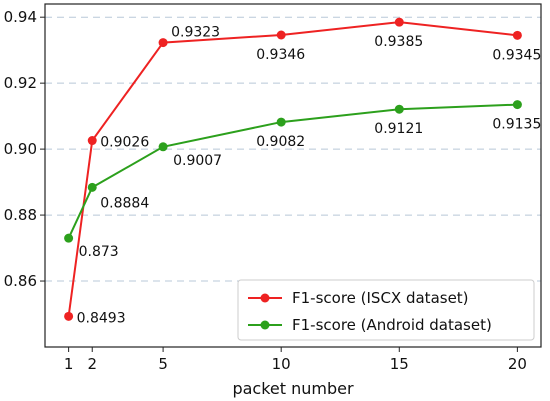 Image resolution: width=550 pixels, height=401 pixels. What do you see at coordinates (293, 388) in the screenshot?
I see `x-axis-label: packet number` at bounding box center [293, 388].